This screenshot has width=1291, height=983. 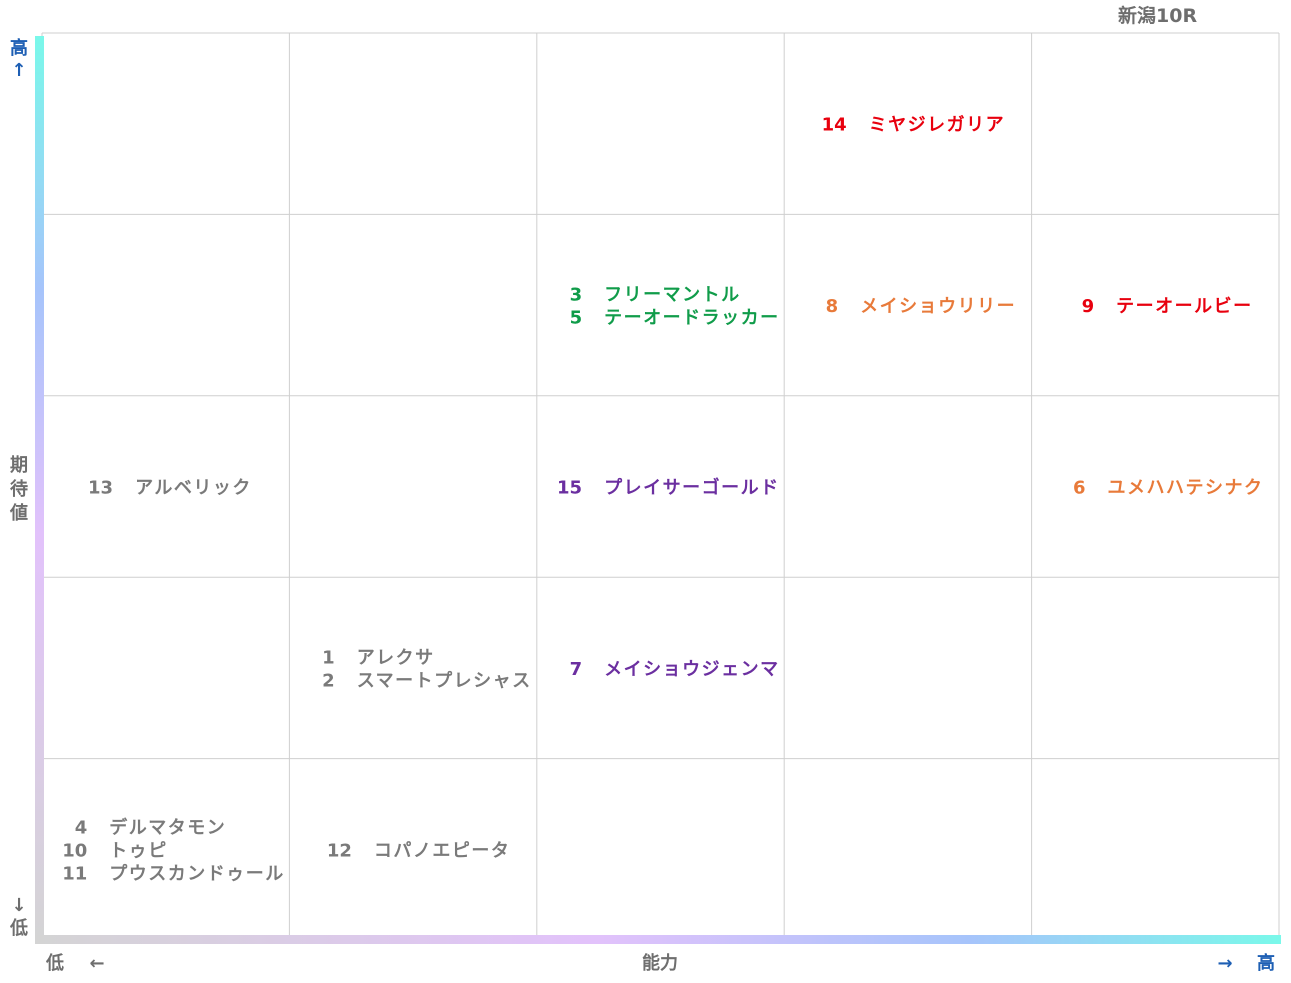 I want to click on horse-name: テーオードラッカー, so click(x=692, y=318).